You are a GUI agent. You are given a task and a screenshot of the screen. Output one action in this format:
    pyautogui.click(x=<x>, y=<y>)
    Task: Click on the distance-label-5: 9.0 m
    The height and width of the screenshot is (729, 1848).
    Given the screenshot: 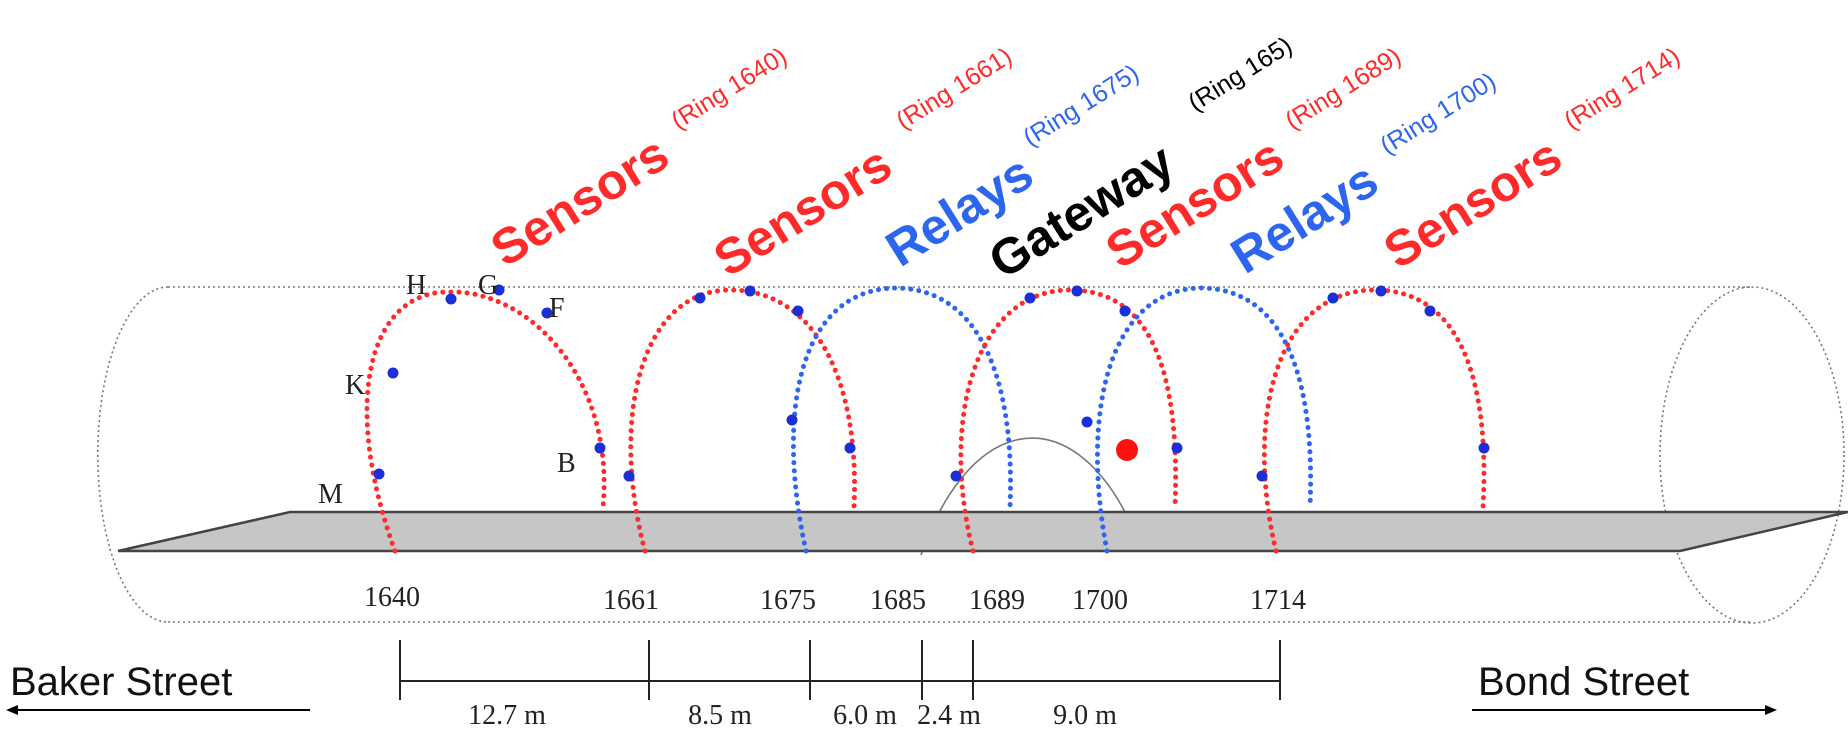 What is the action you would take?
    pyautogui.click(x=1085, y=714)
    